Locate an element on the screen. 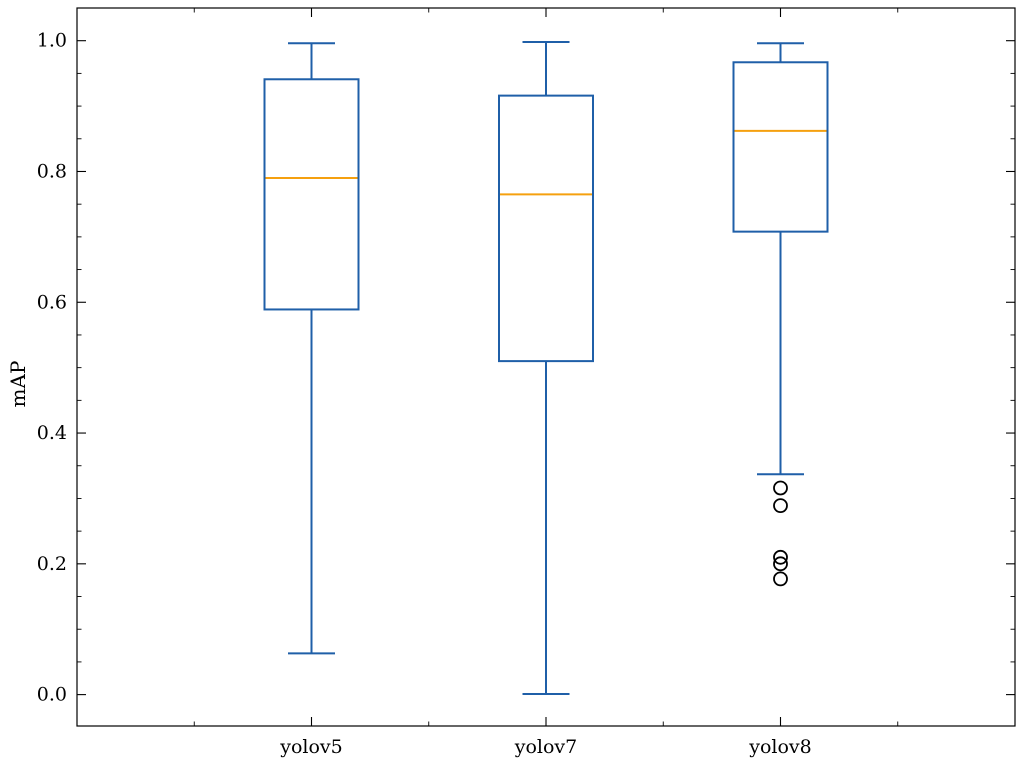 The image size is (1024, 764). box-yolov5 is located at coordinates (311, 348).